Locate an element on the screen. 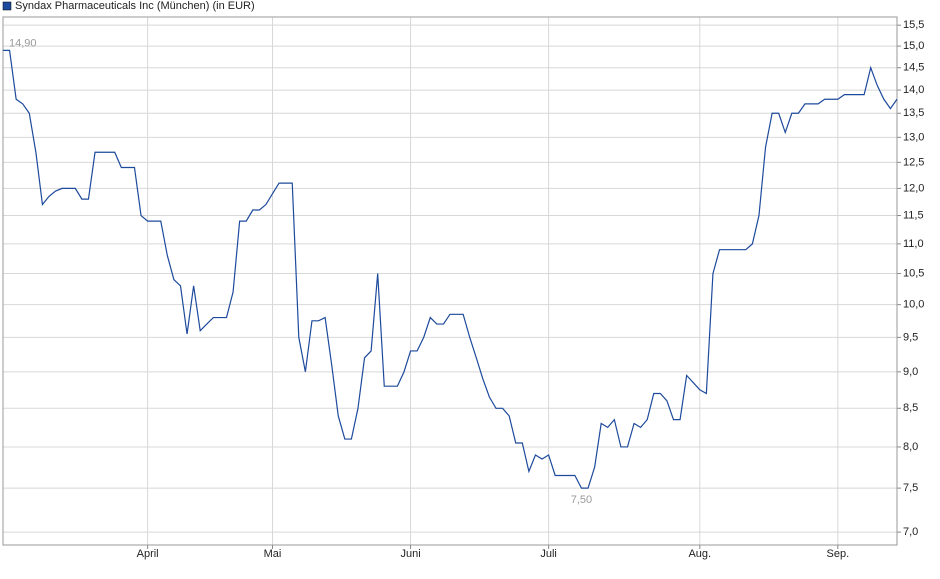 The image size is (940, 579). y-tick-label: 14,0 is located at coordinates (913, 90).